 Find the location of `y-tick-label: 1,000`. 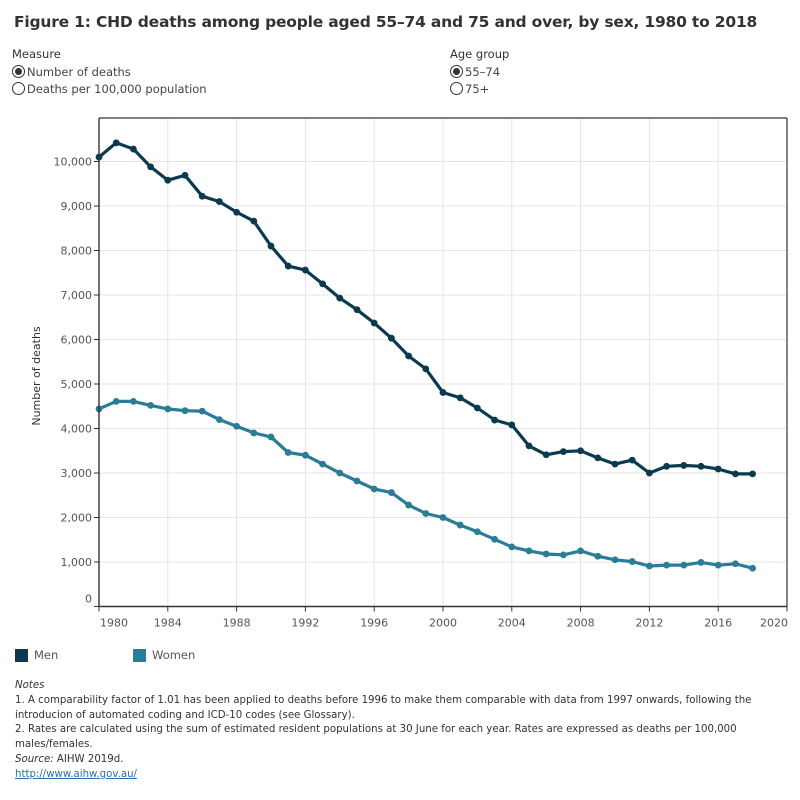

y-tick-label: 1,000 is located at coordinates (77, 562).